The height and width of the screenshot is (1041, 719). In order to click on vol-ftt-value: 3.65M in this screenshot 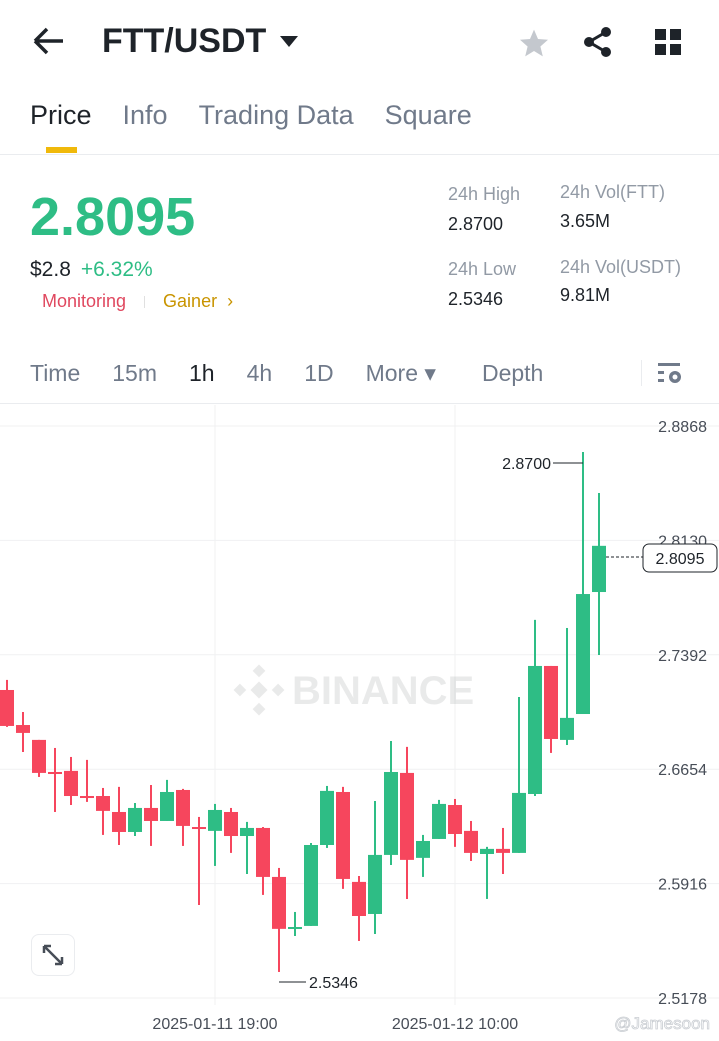, I will do `click(585, 221)`.